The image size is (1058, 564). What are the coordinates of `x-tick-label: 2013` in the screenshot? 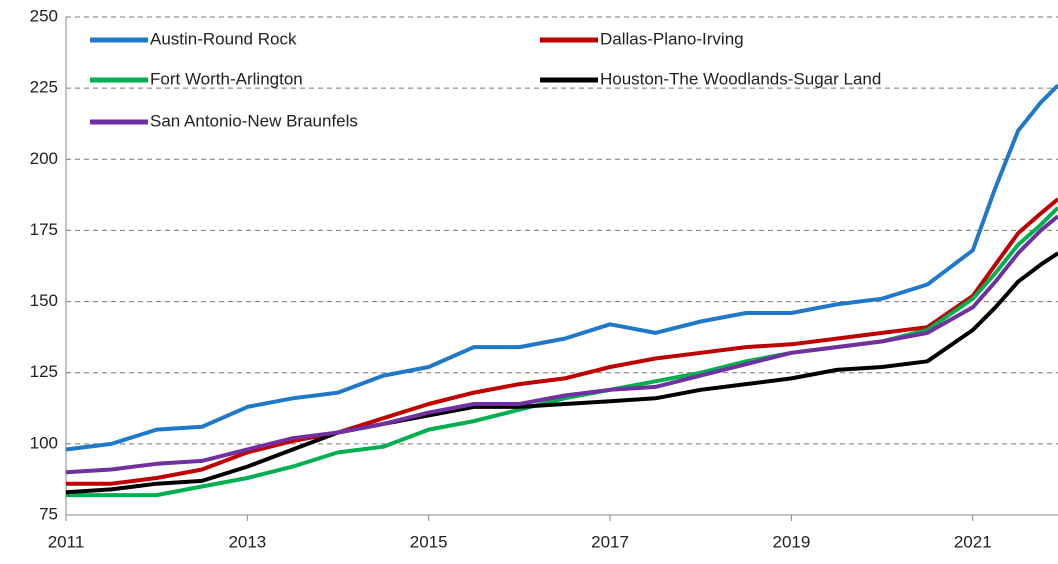 It's located at (247, 541).